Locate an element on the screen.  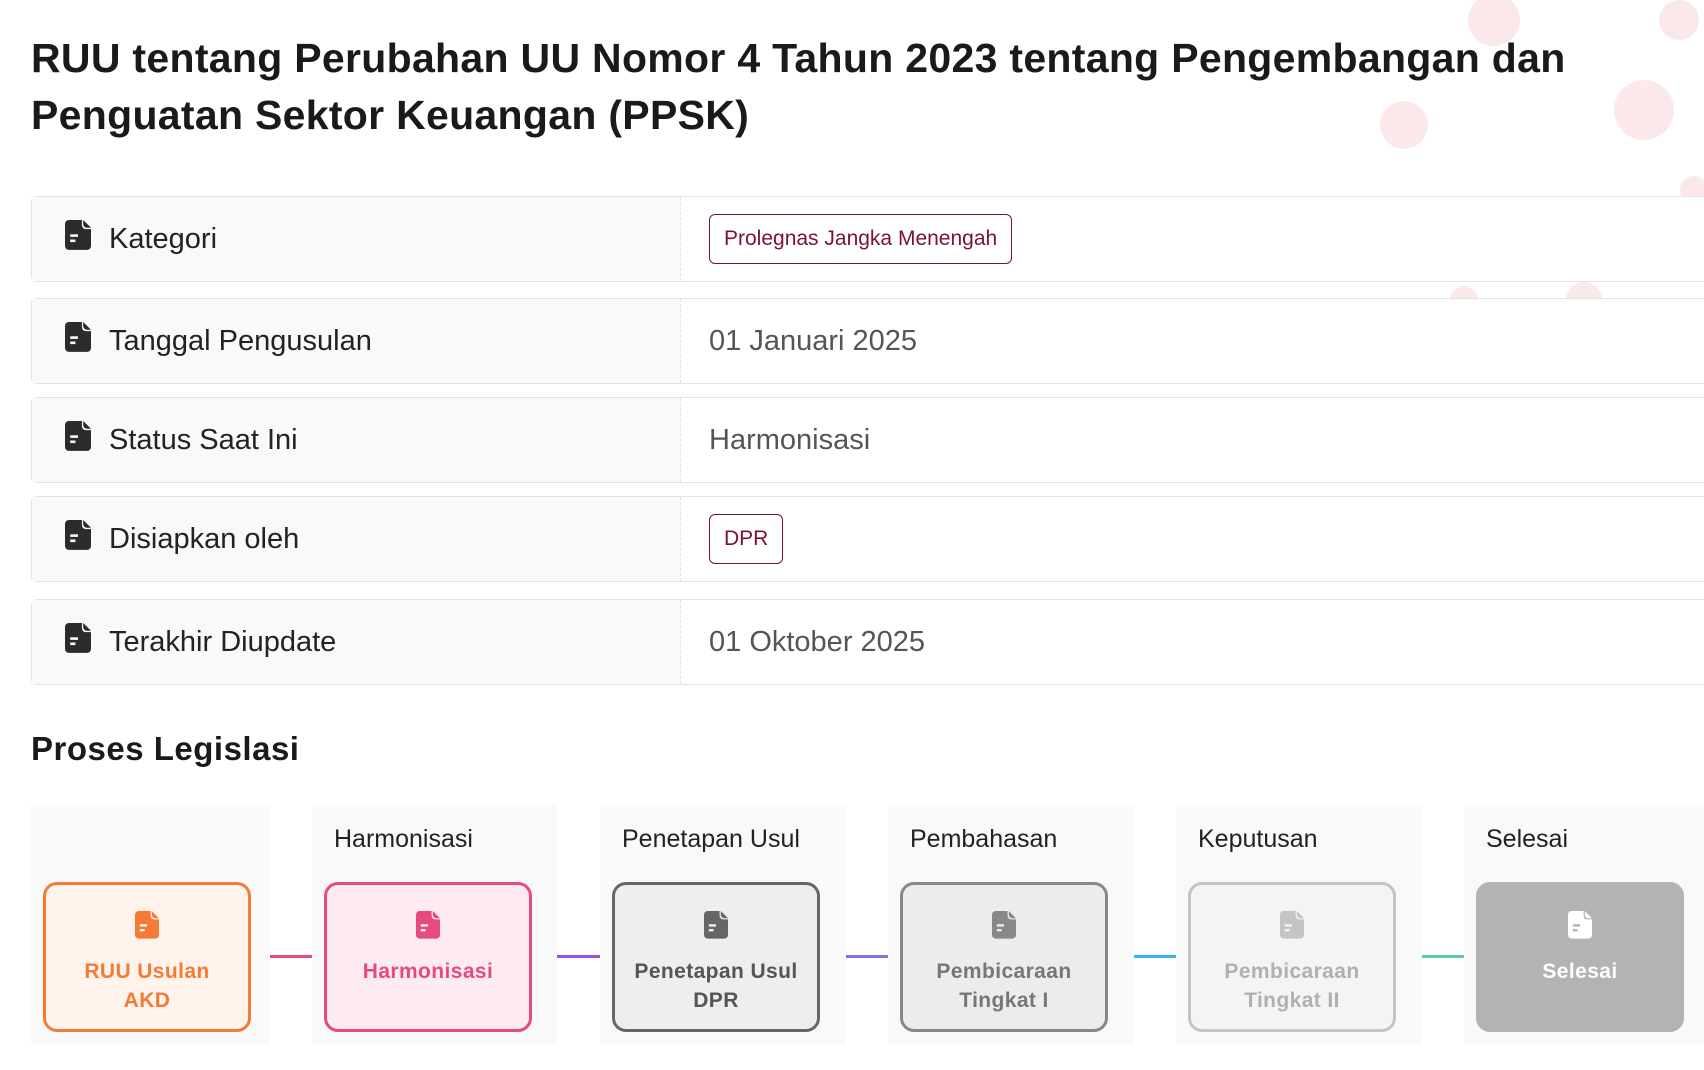
step-header: Selesai is located at coordinates (1527, 839).